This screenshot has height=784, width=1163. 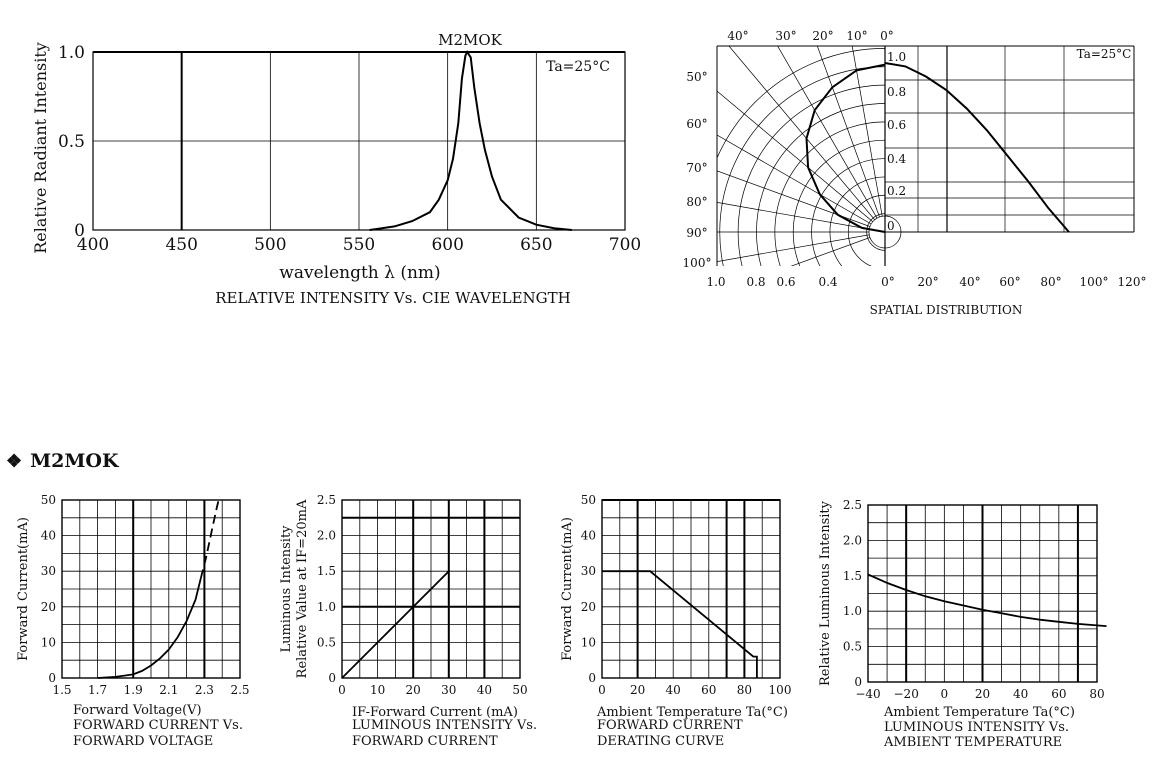 What do you see at coordinates (822, 36) in the screenshot?
I see `angle-label: 20°` at bounding box center [822, 36].